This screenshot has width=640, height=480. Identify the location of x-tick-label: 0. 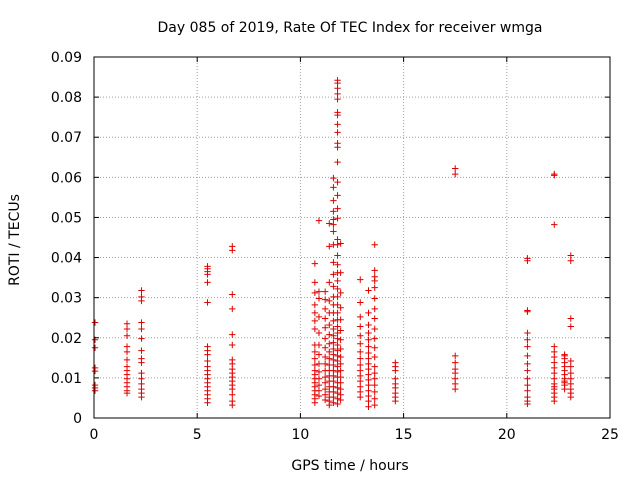
(94, 435).